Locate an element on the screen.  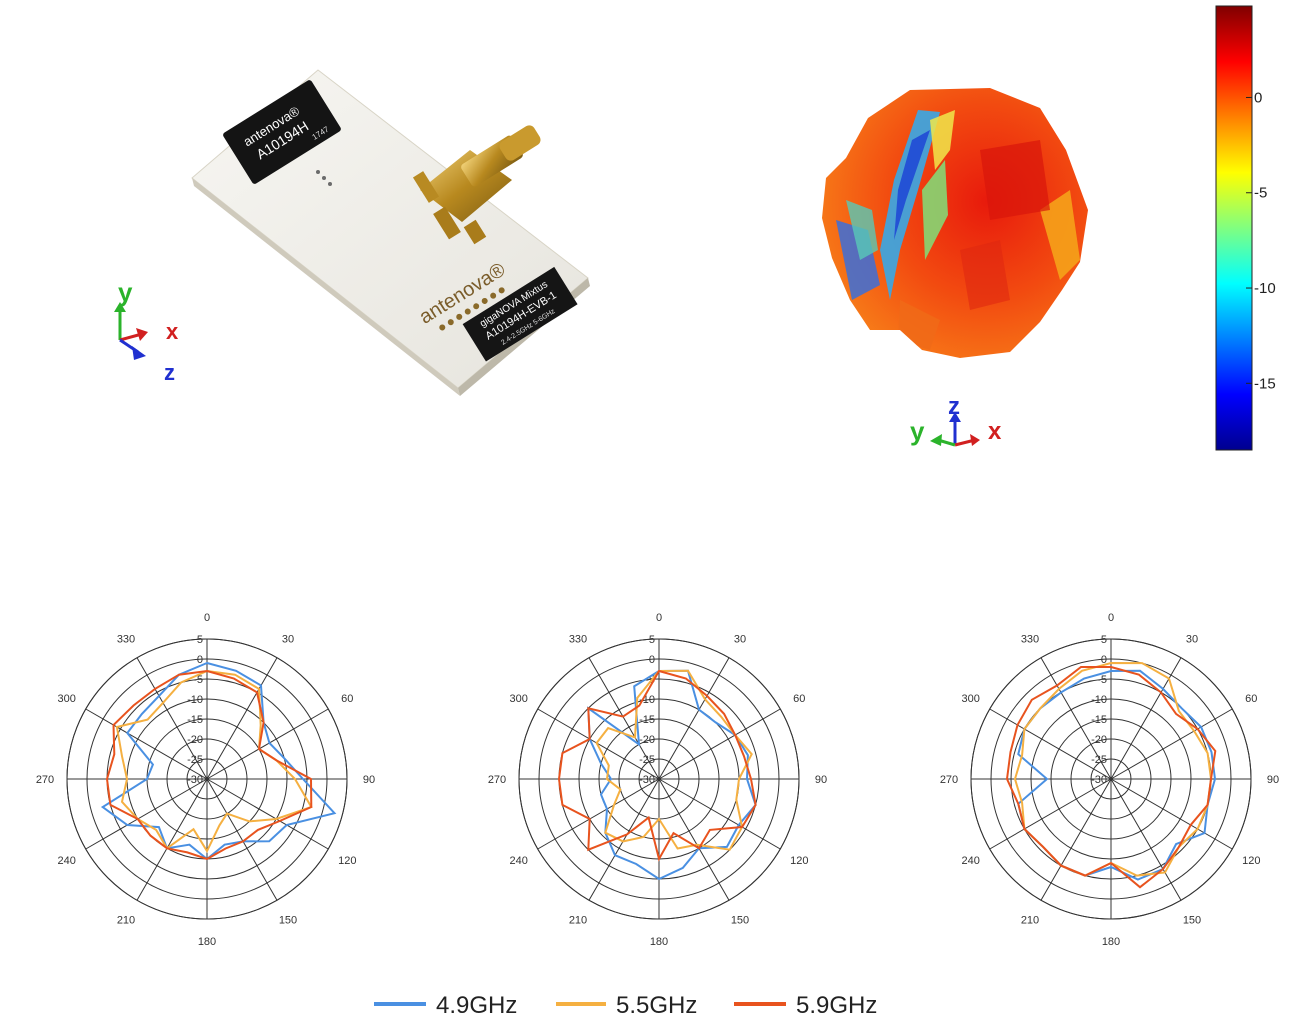
legend-label-5-5ghz: 5.5GHz is located at coordinates (656, 1005).